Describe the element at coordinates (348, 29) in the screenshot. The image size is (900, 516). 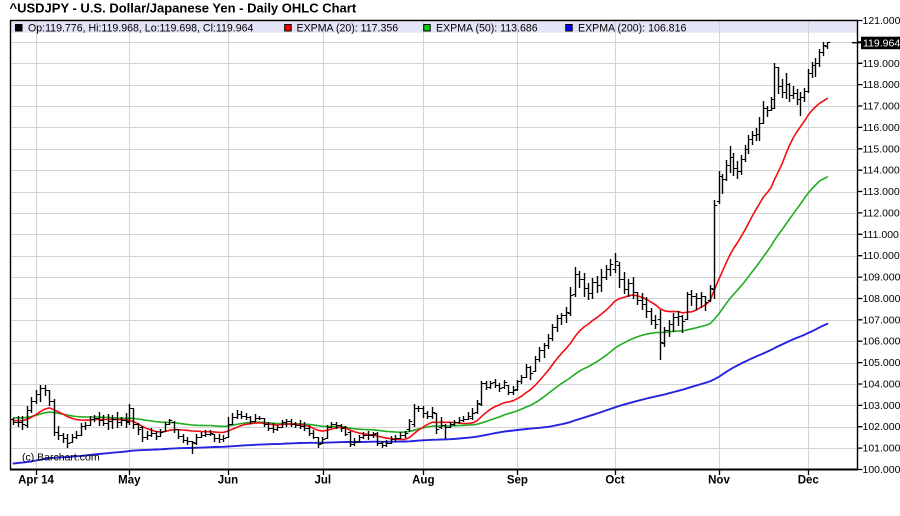
I see `svg-text: EXPMA (20): 117.356` at that location.